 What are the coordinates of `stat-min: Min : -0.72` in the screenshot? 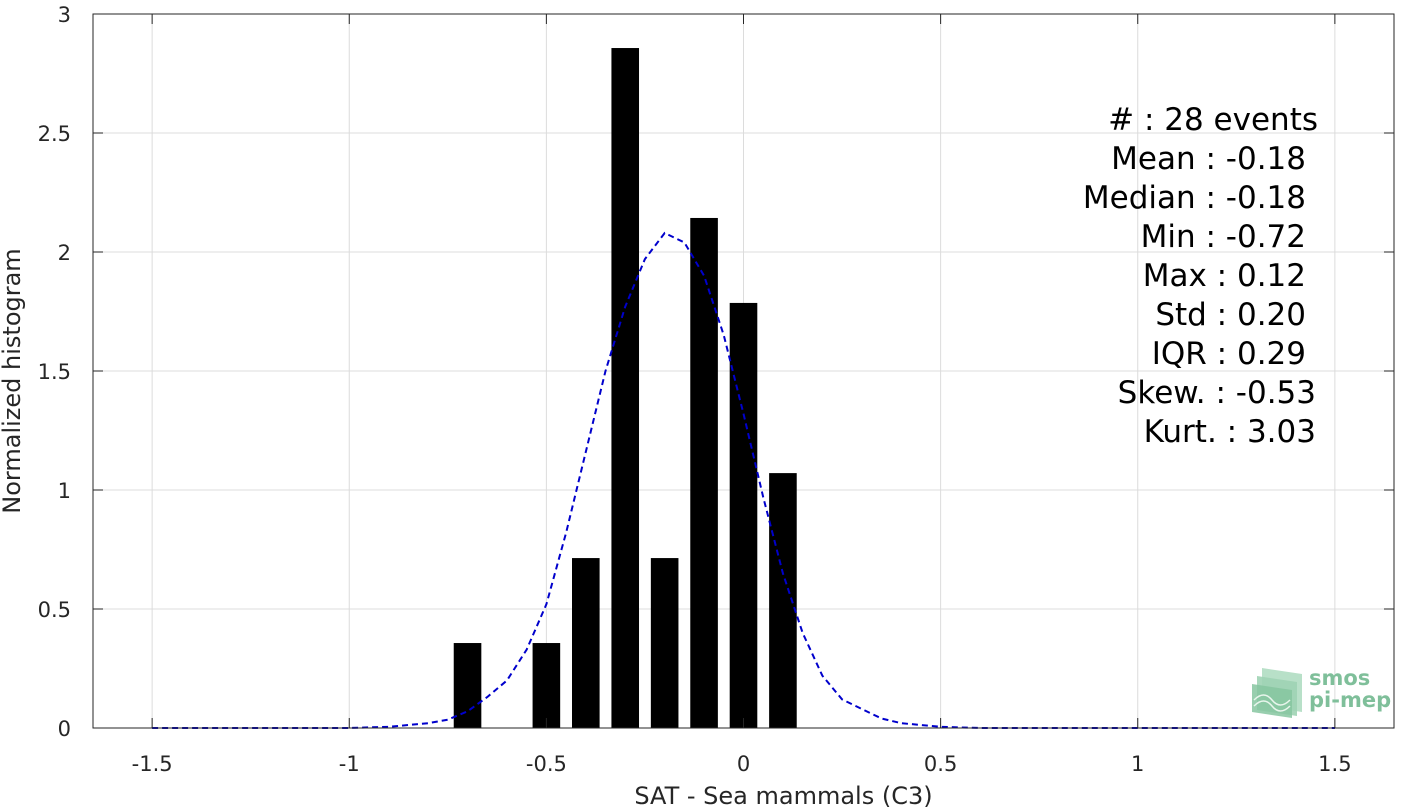 It's located at (1223, 237).